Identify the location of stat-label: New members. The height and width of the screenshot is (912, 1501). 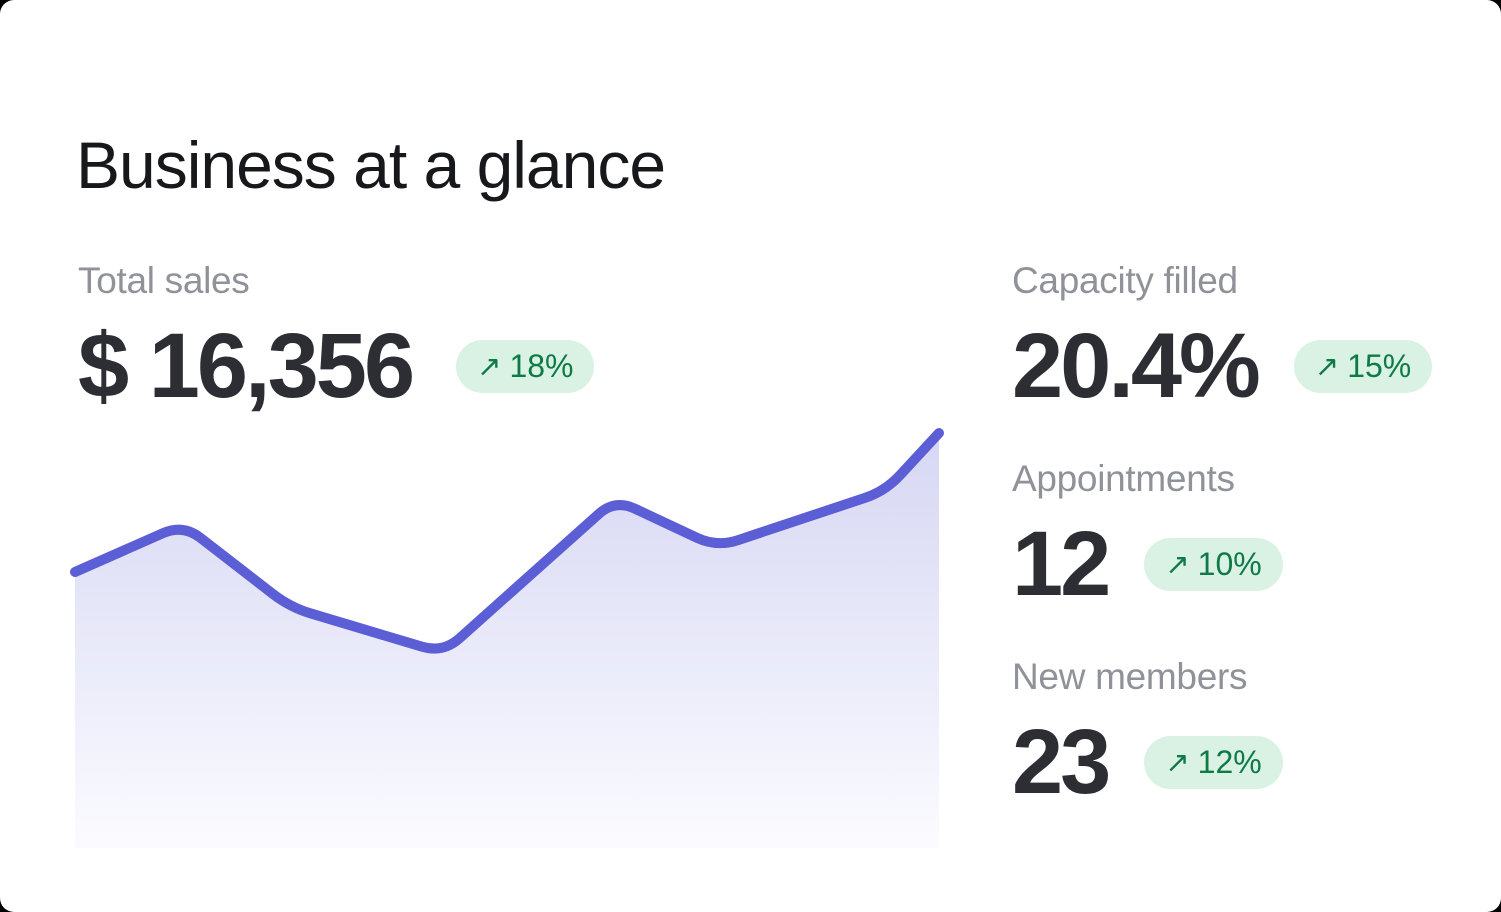
(1130, 676).